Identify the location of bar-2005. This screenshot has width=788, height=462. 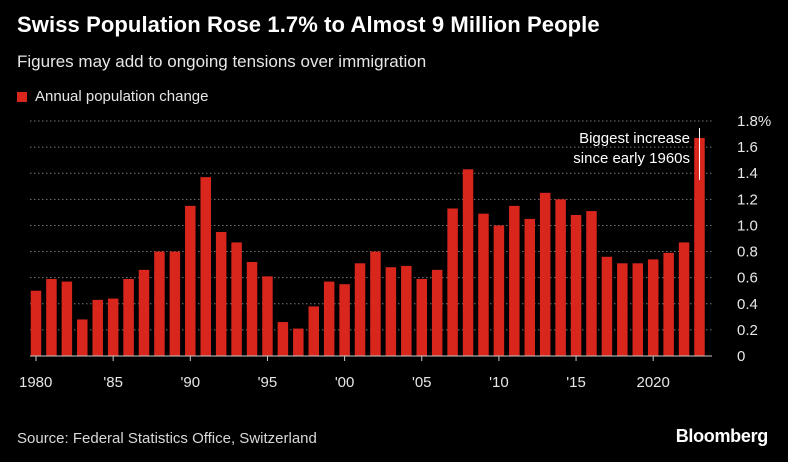
(421, 317).